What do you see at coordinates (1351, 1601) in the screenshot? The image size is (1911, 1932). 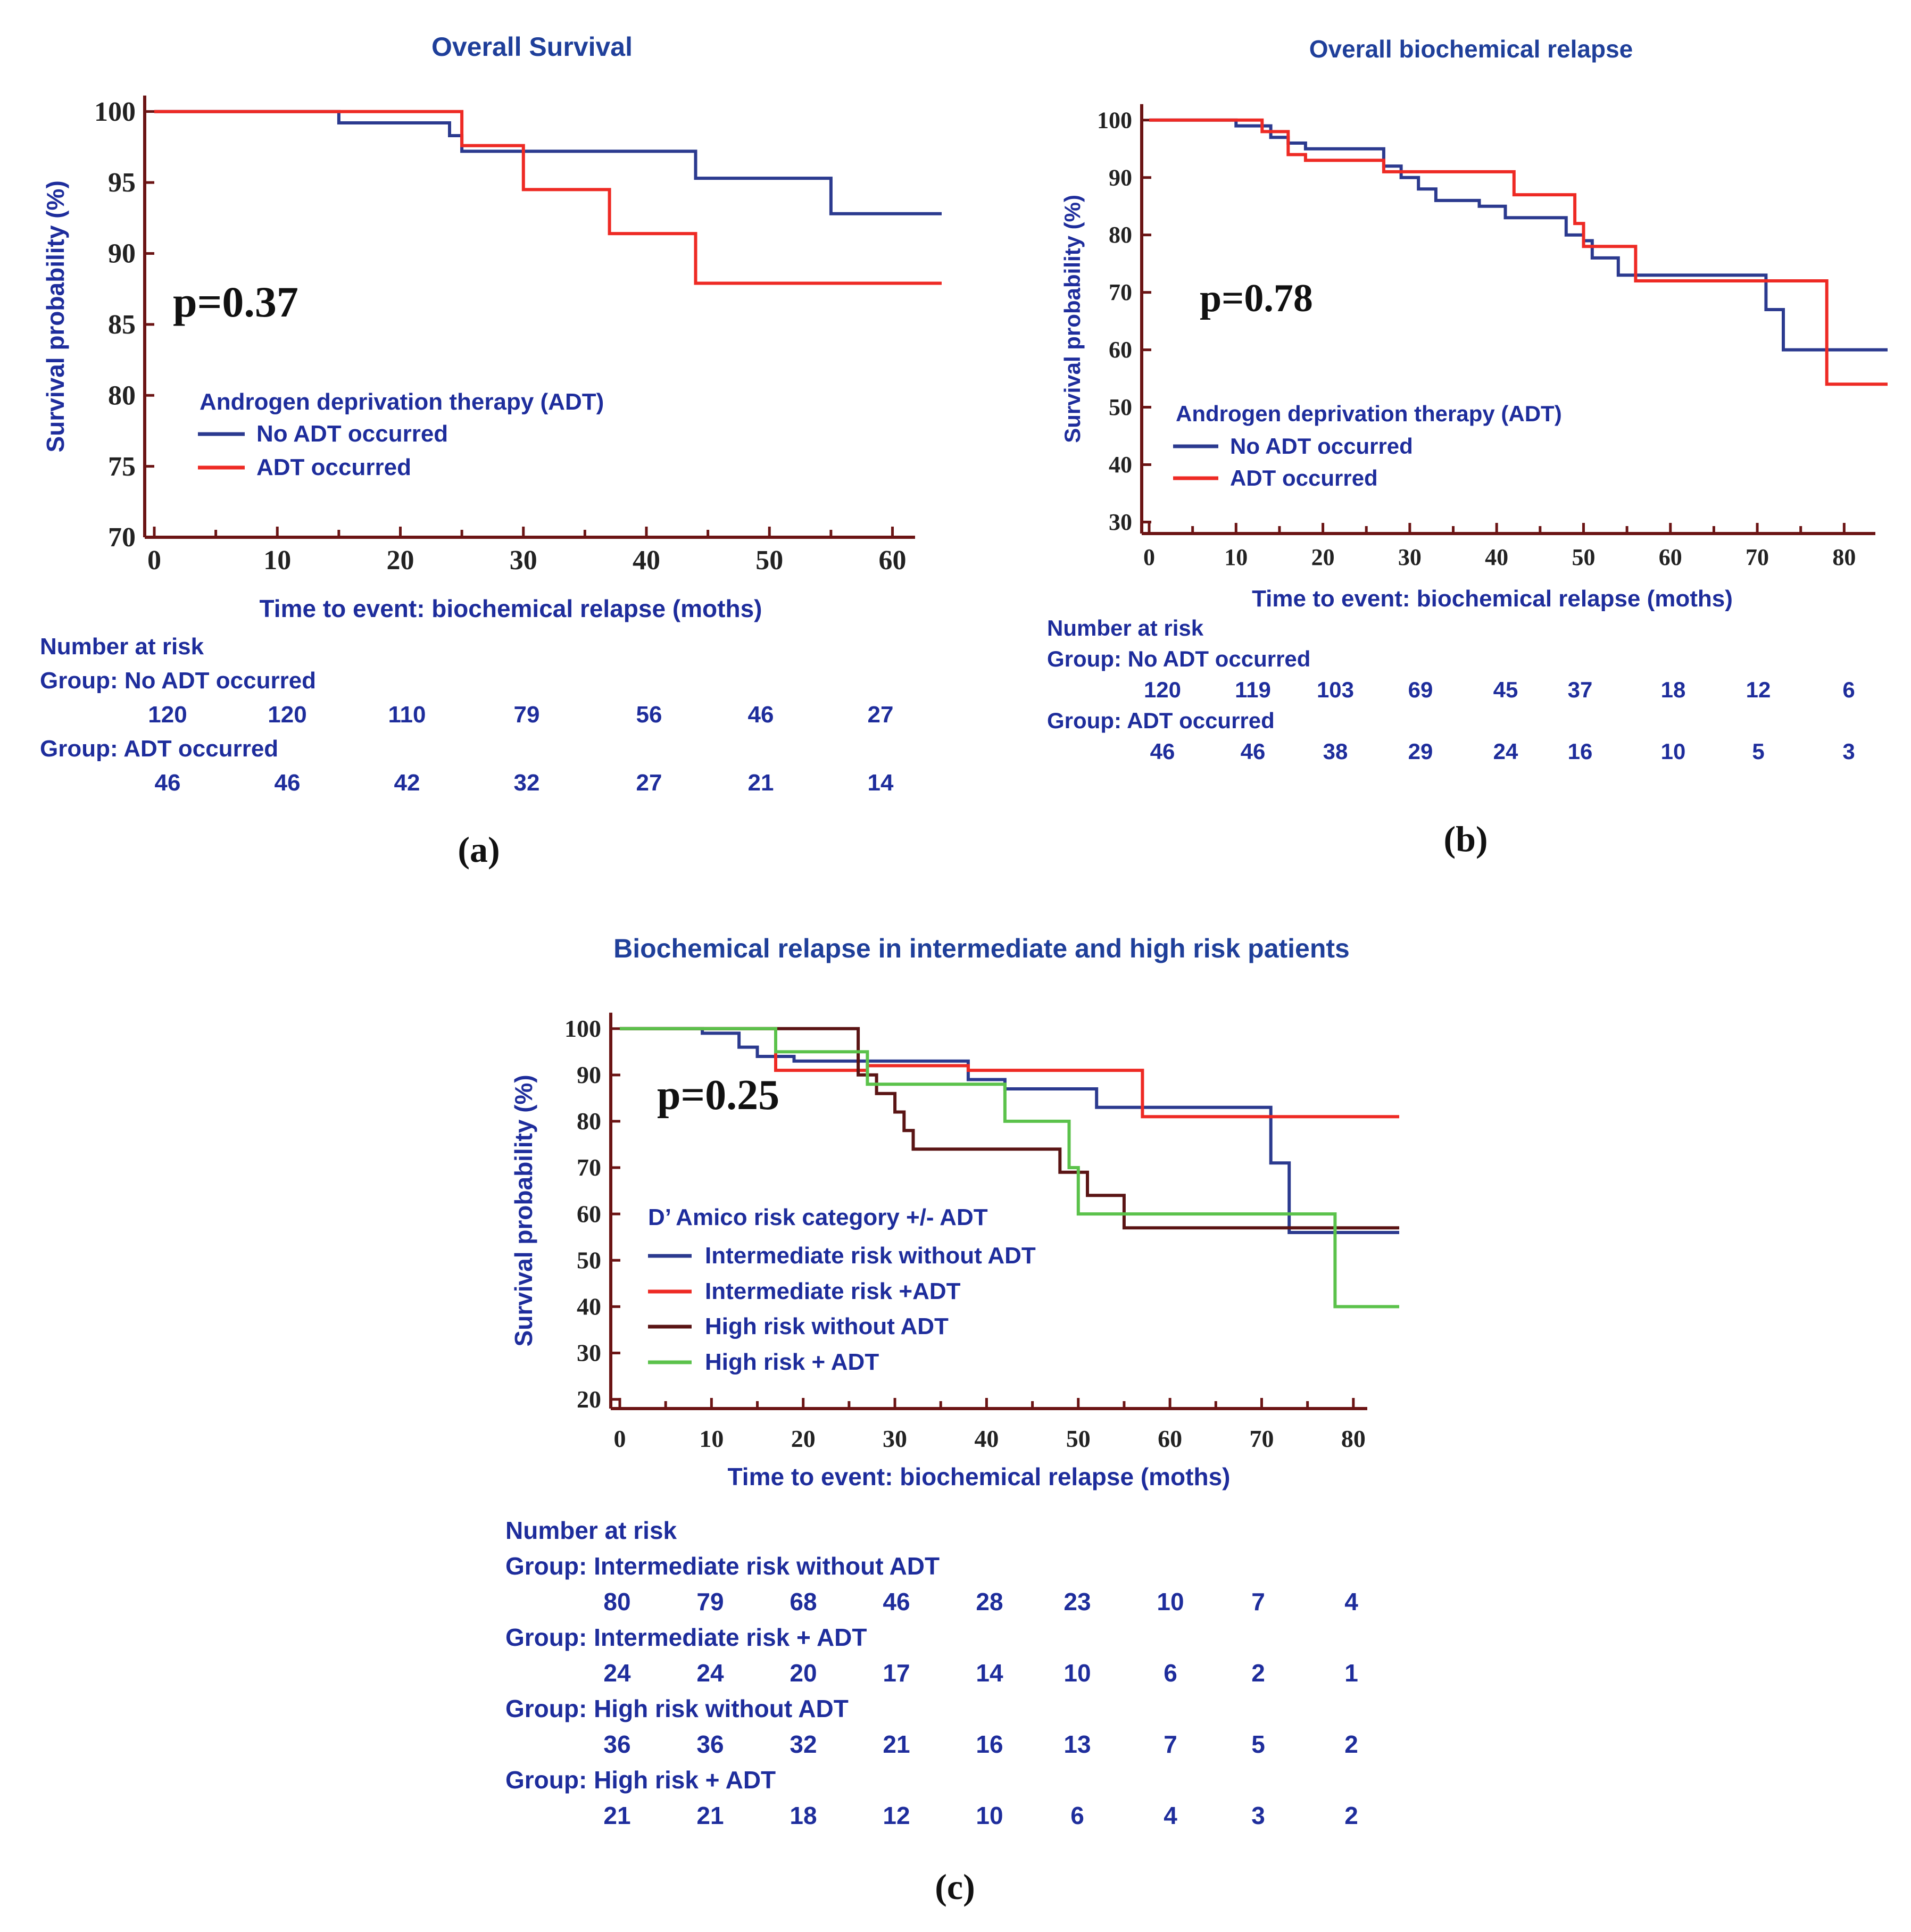 I see `risk-value: 4` at bounding box center [1351, 1601].